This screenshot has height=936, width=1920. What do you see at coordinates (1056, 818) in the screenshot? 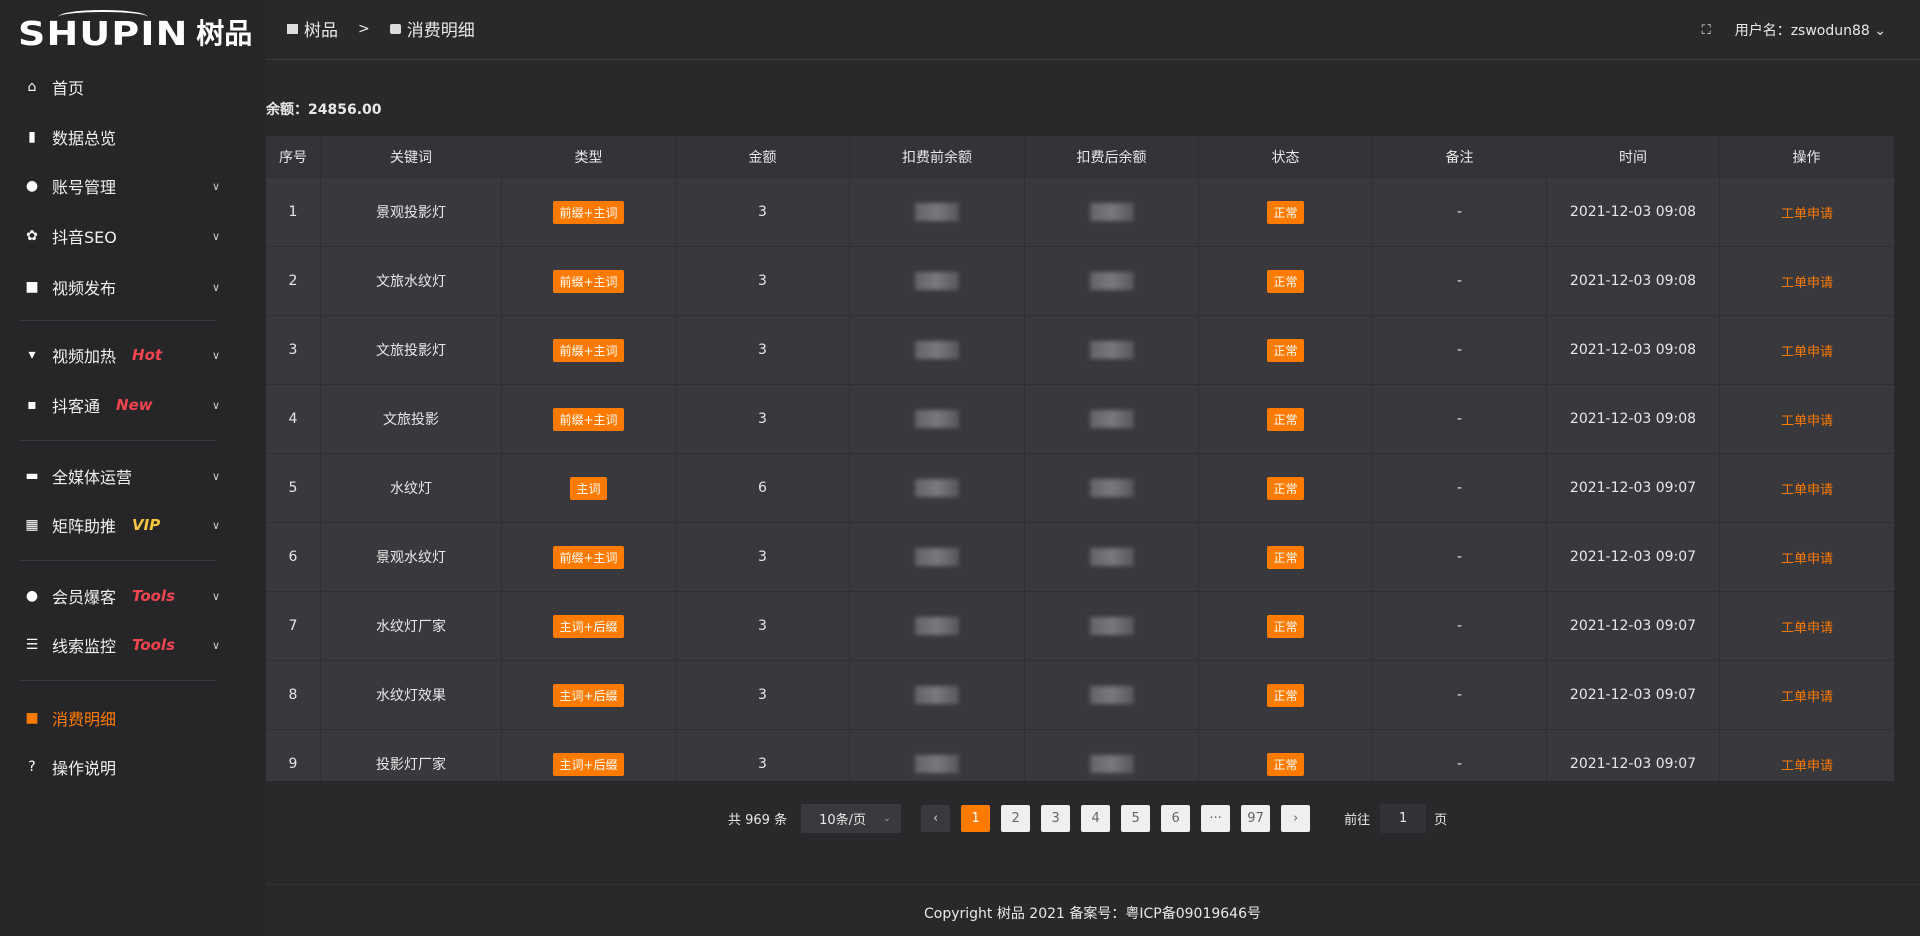
I see `page-button: 3` at bounding box center [1056, 818].